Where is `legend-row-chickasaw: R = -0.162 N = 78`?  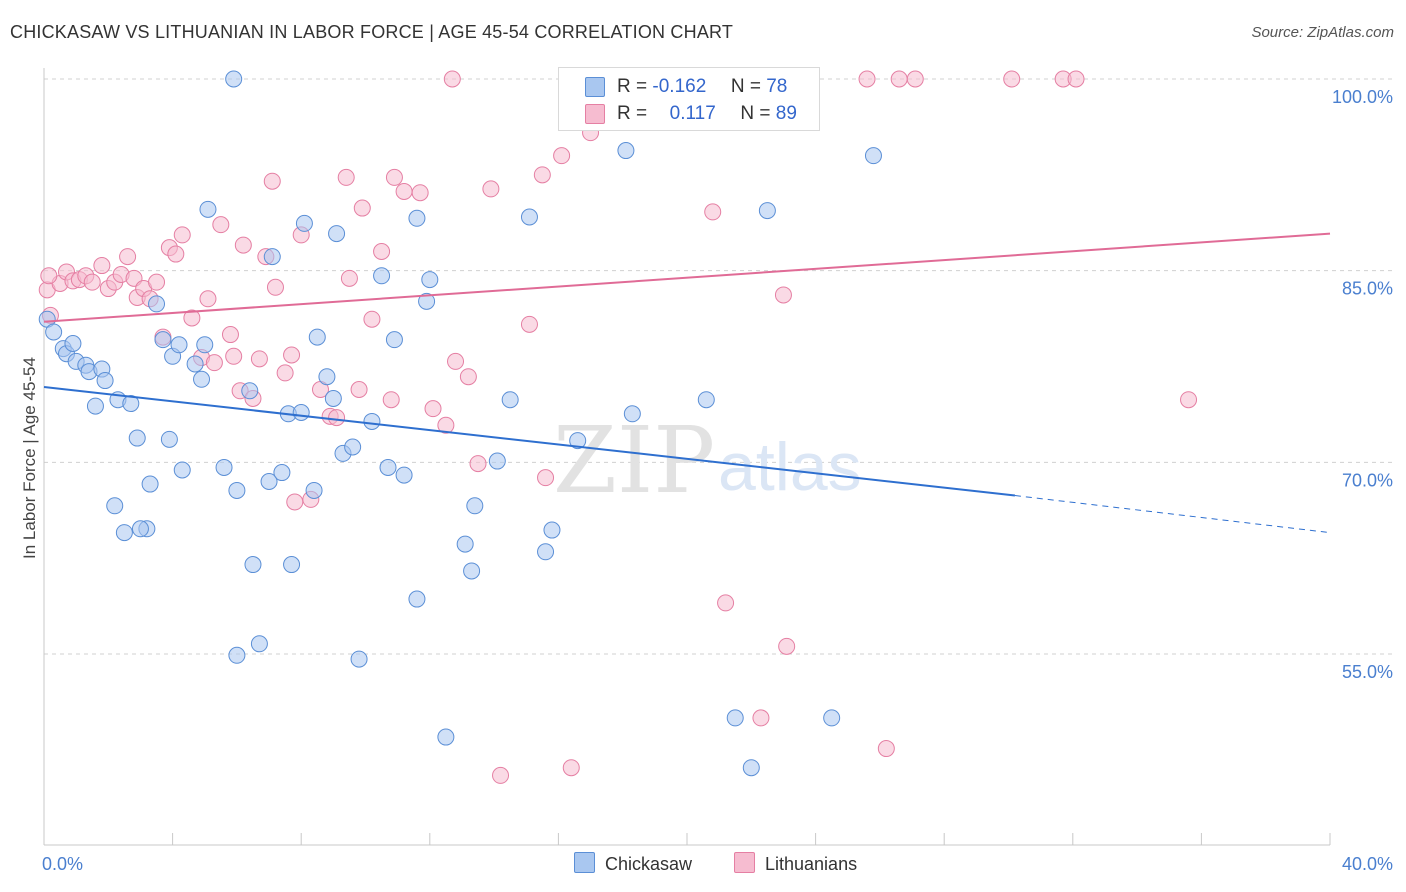
legend-row-chickasaw: R = -0.162 N = 78 is located at coordinates (702, 87).